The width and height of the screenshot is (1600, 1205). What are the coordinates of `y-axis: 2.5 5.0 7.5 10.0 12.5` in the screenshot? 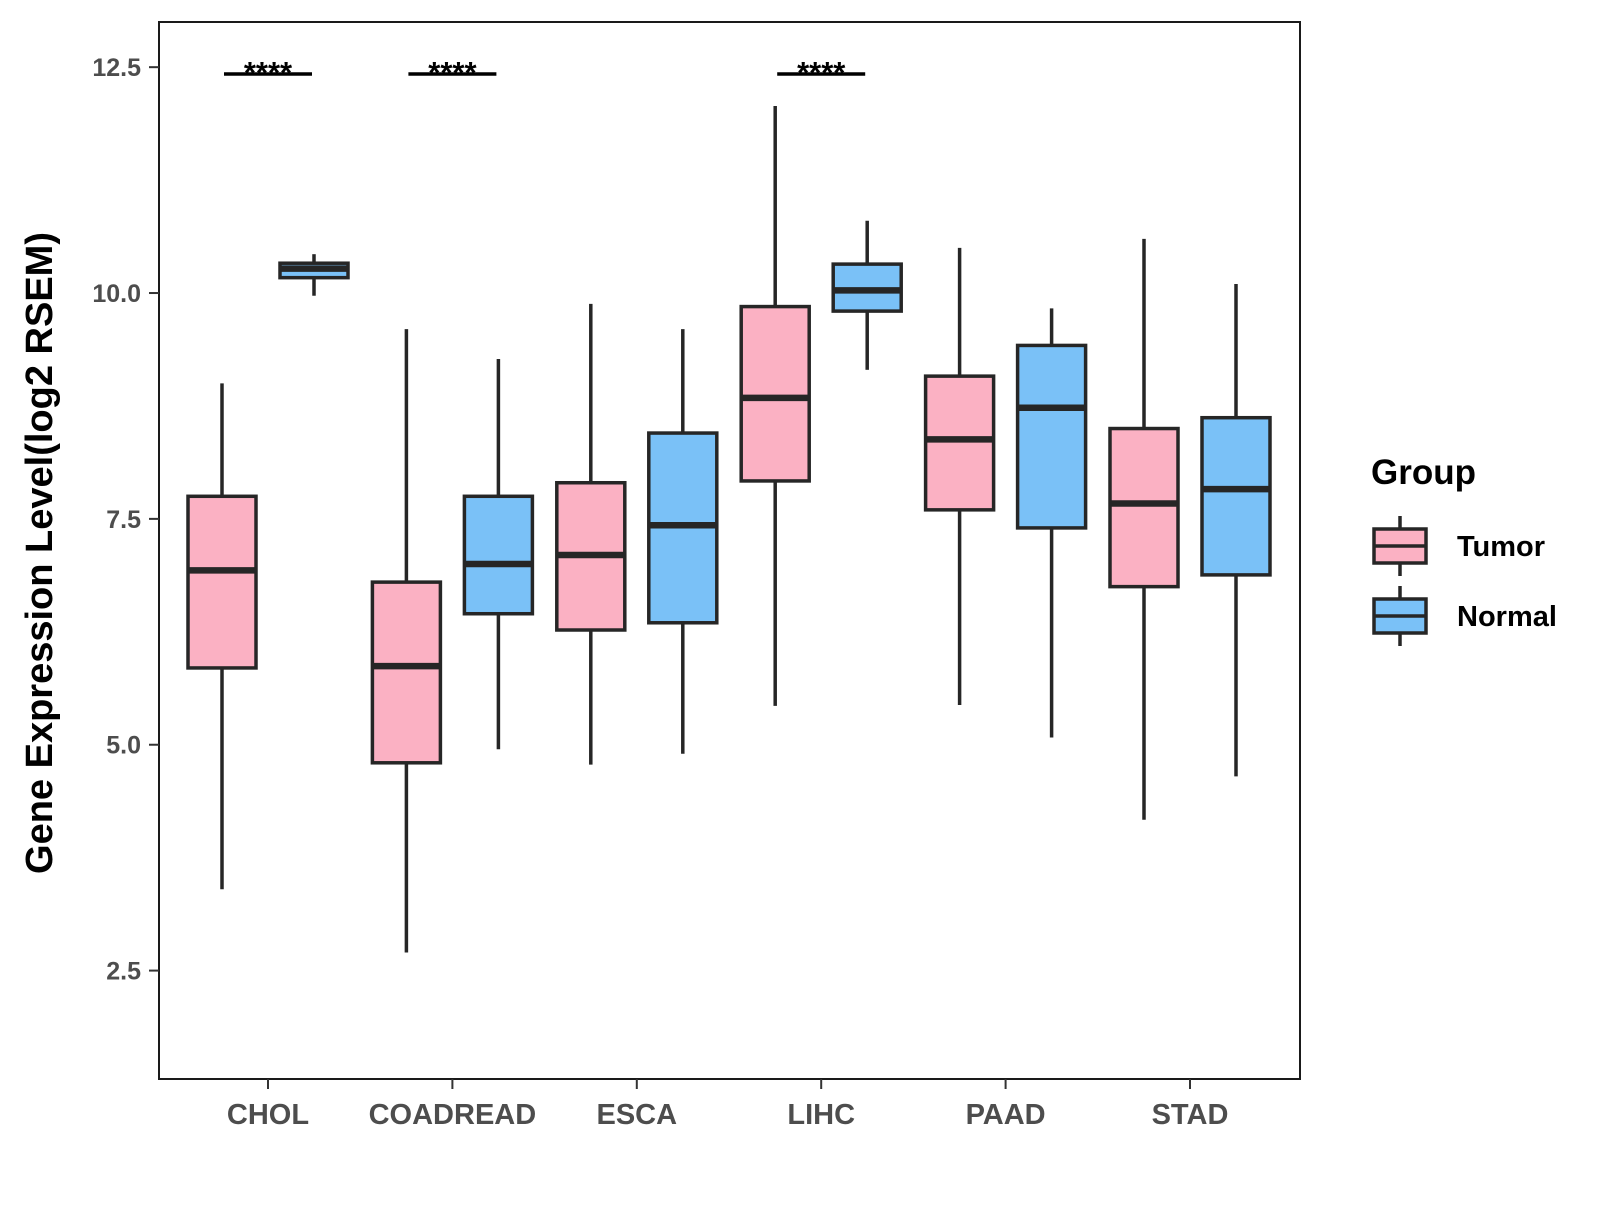 It's located at (125, 520).